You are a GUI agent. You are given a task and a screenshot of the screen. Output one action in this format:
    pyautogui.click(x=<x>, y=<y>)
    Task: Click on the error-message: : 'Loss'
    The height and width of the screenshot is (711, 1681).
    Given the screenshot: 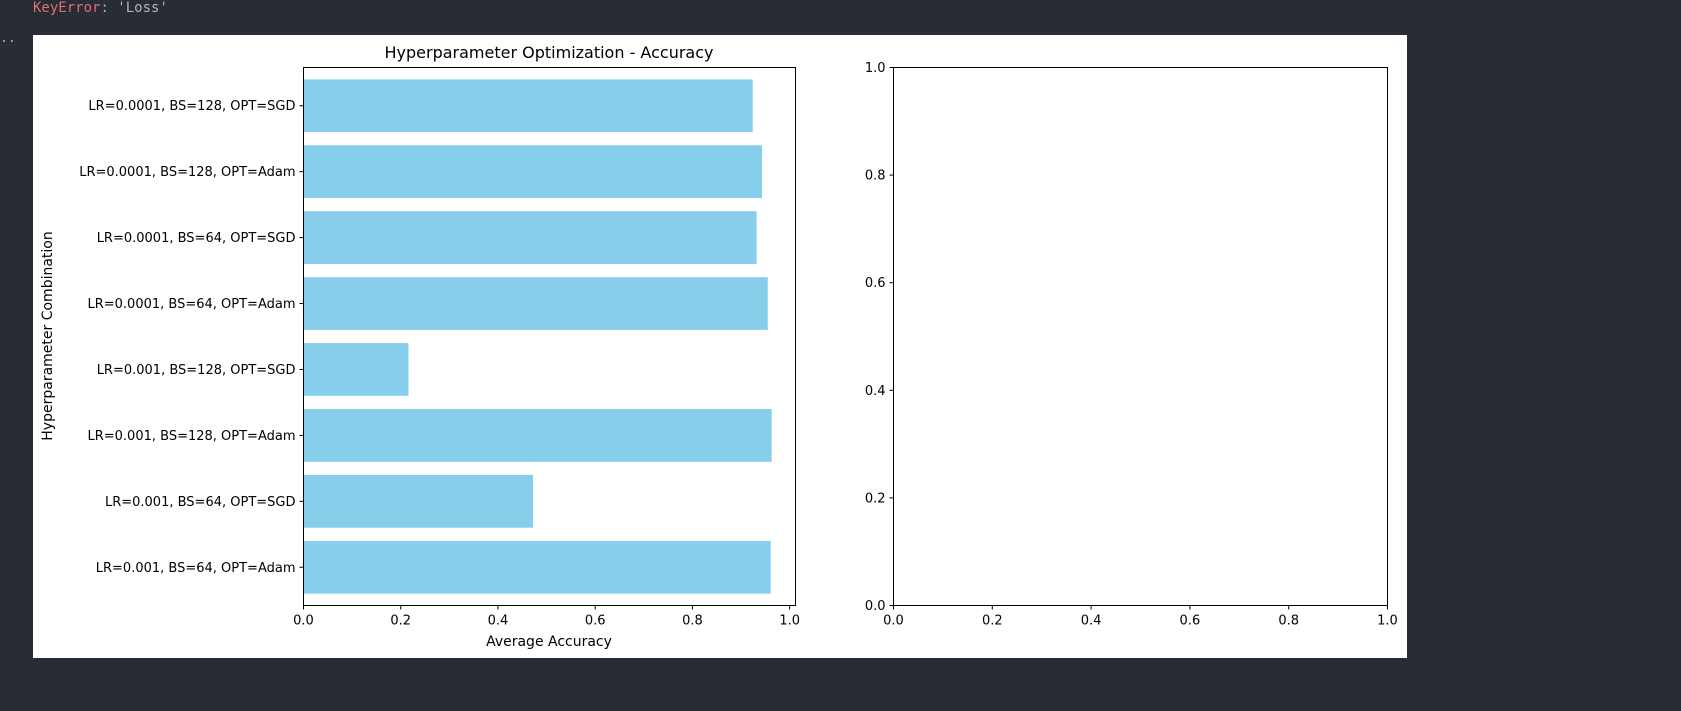 What is the action you would take?
    pyautogui.click(x=134, y=8)
    